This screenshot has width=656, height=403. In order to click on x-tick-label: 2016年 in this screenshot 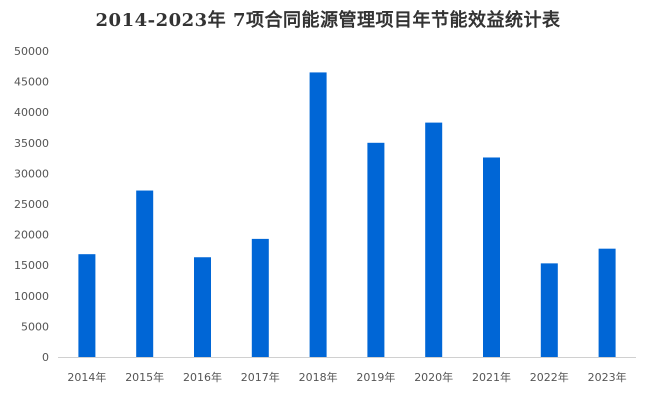, I will do `click(202, 377)`.